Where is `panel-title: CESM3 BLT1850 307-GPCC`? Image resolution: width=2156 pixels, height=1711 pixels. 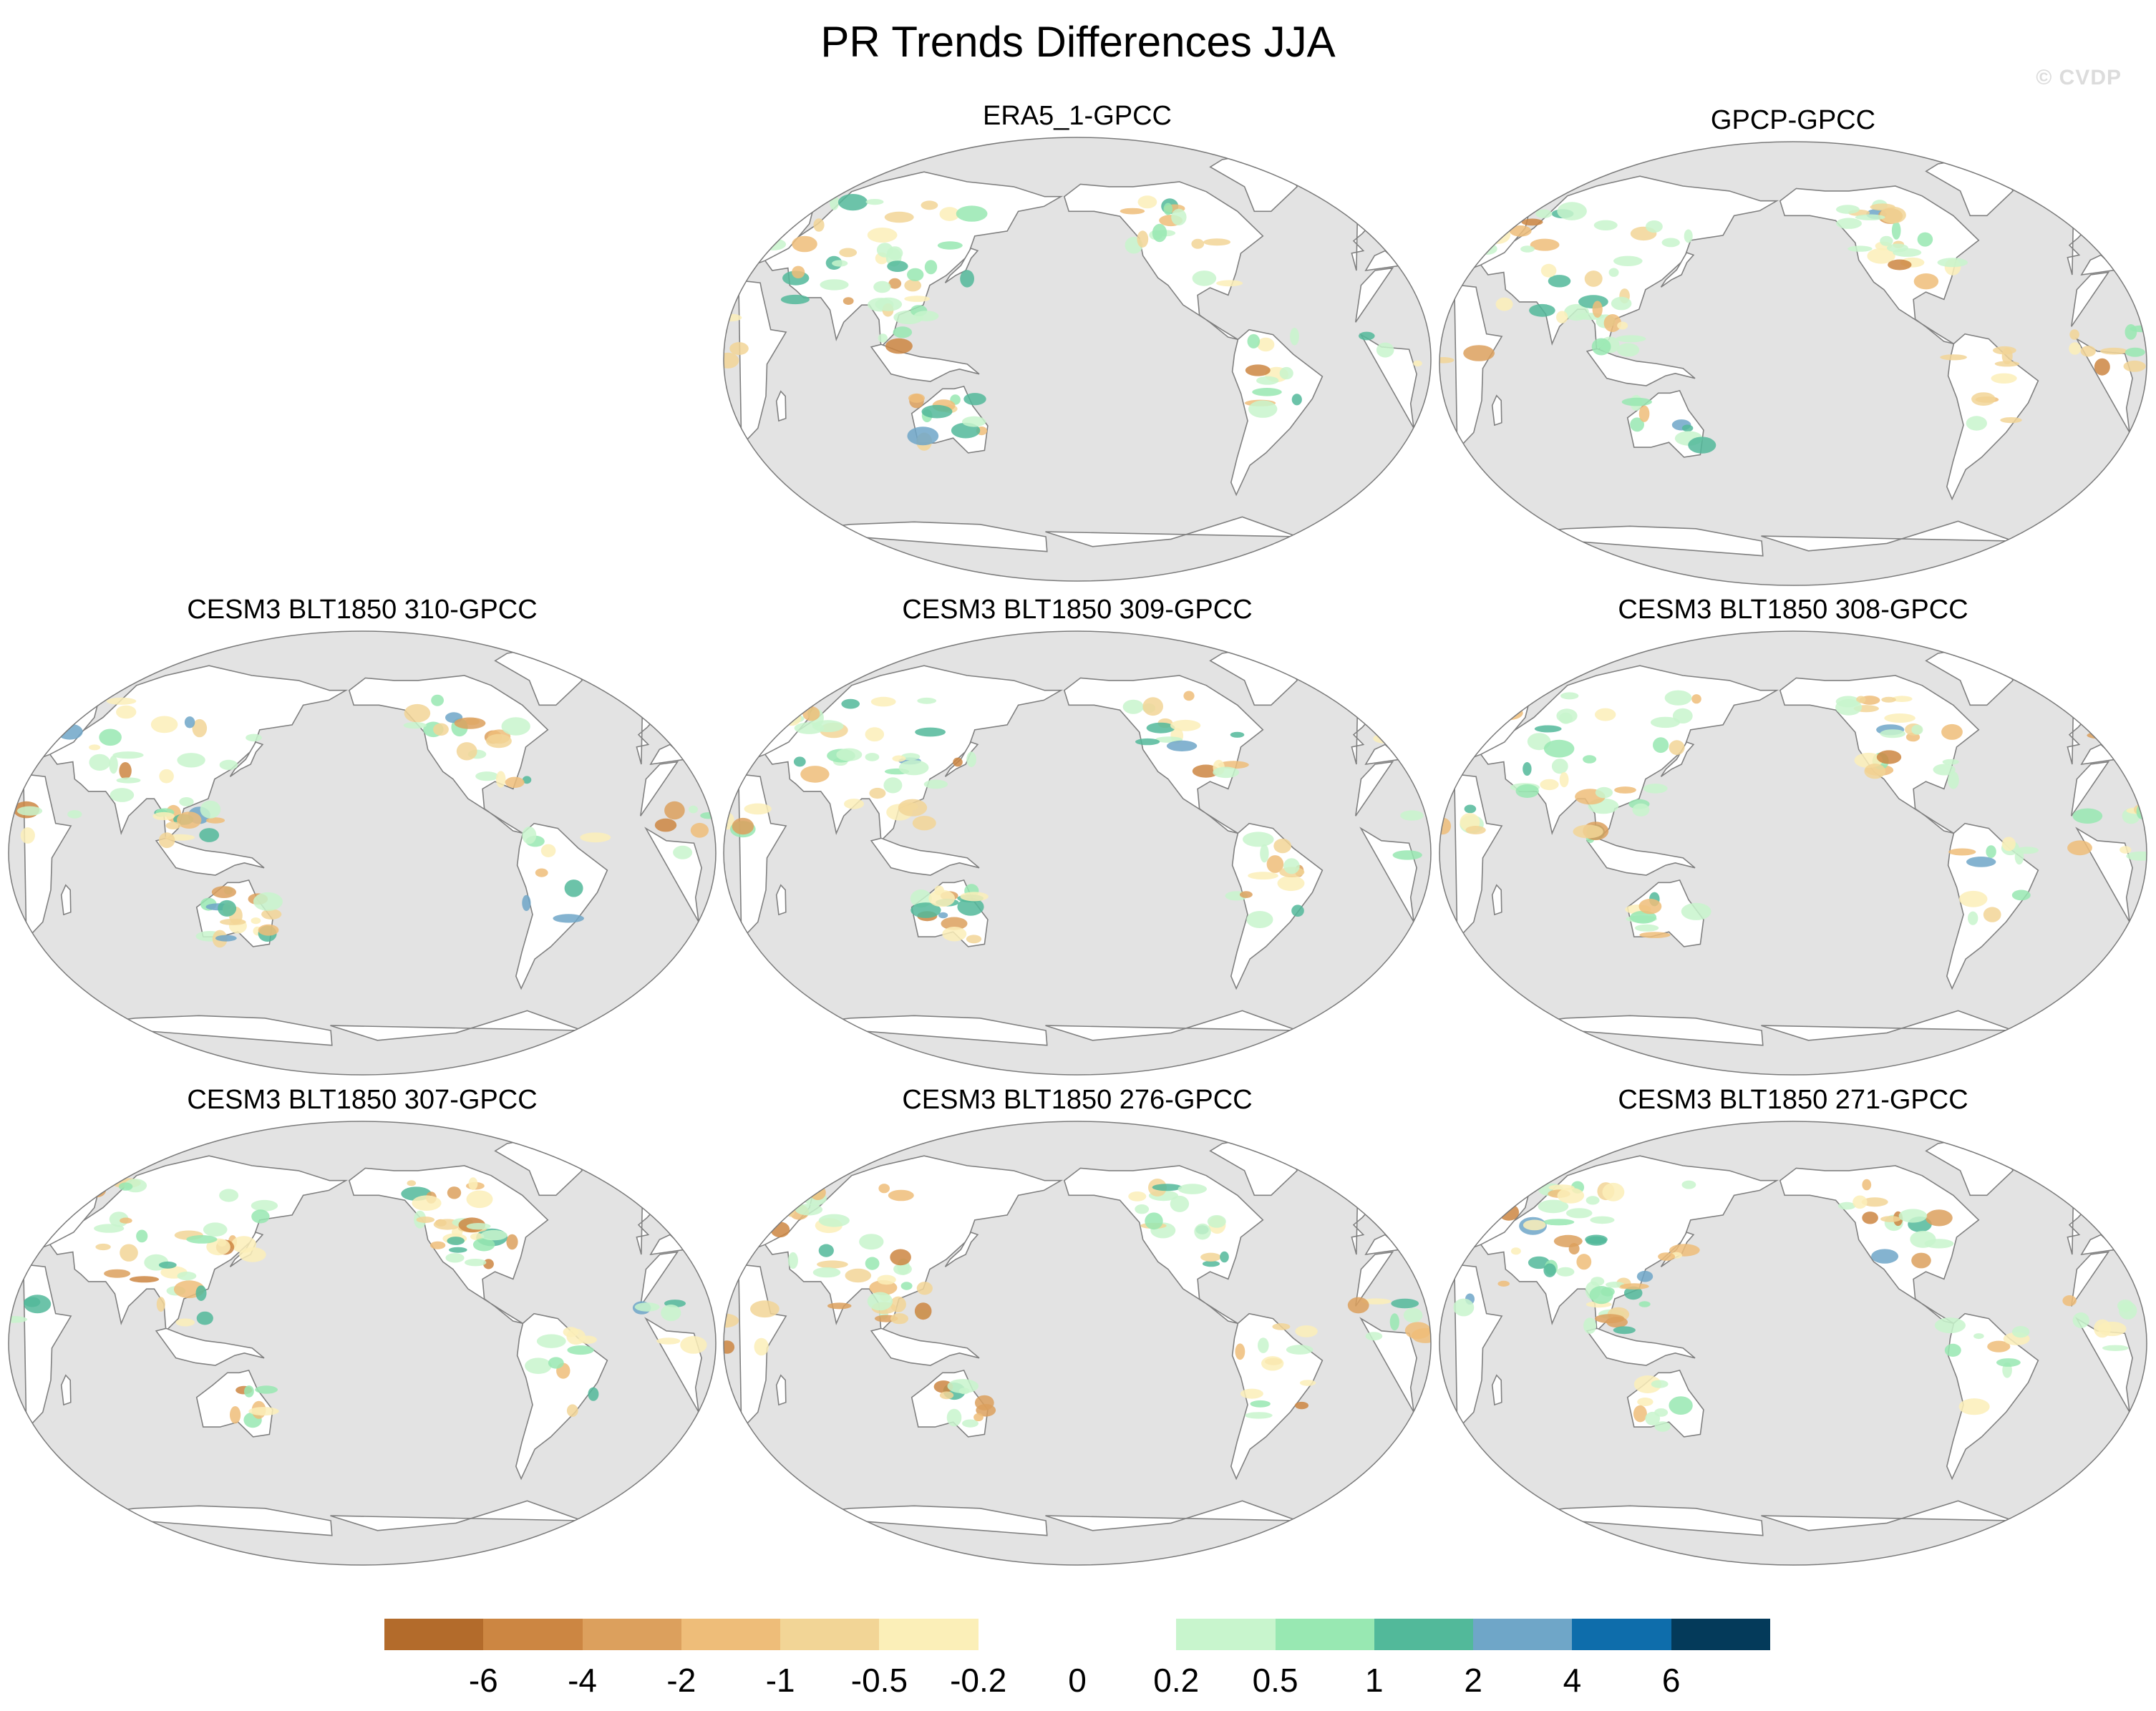
panel-title: CESM3 BLT1850 307-GPCC is located at coordinates (362, 1100).